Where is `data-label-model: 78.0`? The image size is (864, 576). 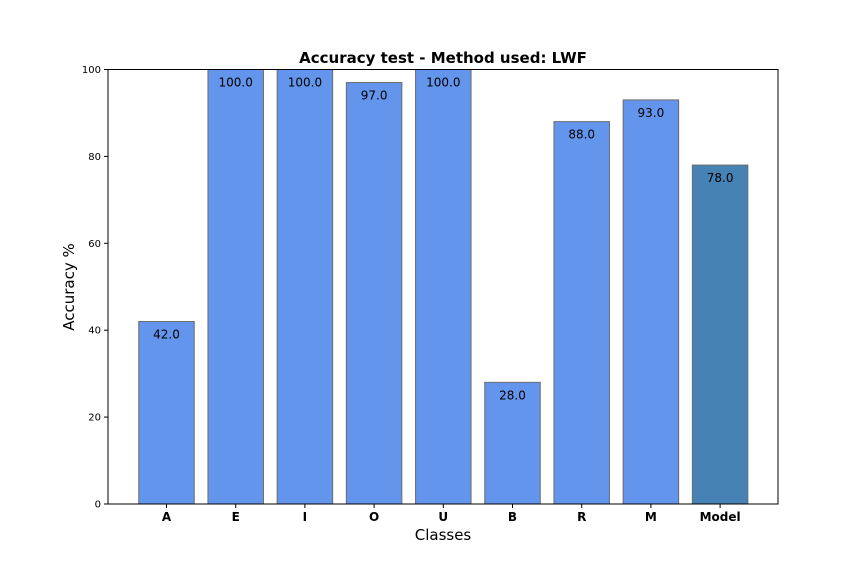
data-label-model: 78.0 is located at coordinates (720, 178).